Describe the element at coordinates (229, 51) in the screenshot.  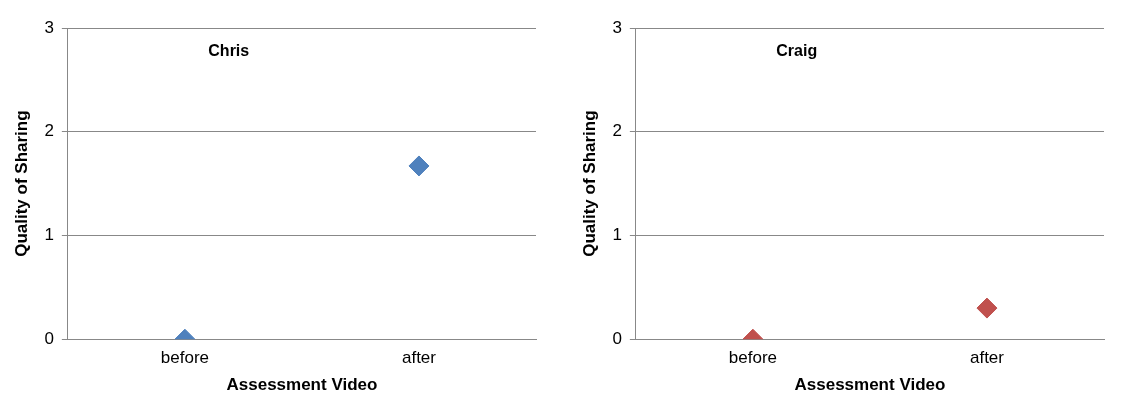
I see `text: Chris` at that location.